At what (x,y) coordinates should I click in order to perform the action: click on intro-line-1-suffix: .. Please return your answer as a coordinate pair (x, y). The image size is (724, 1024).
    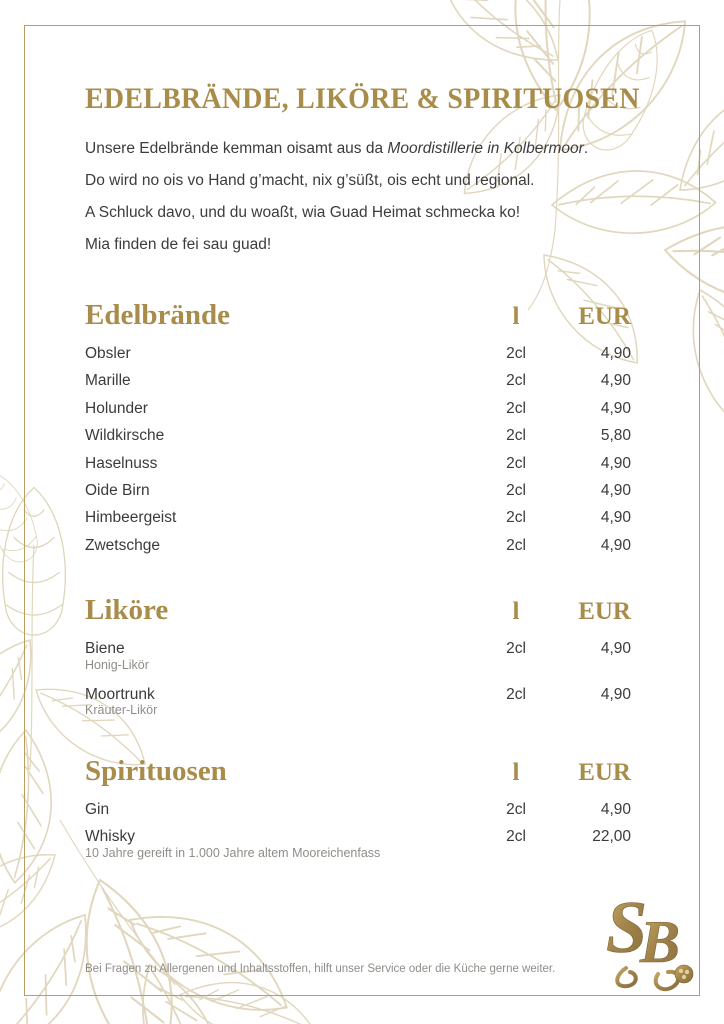
    Looking at the image, I should click on (586, 148).